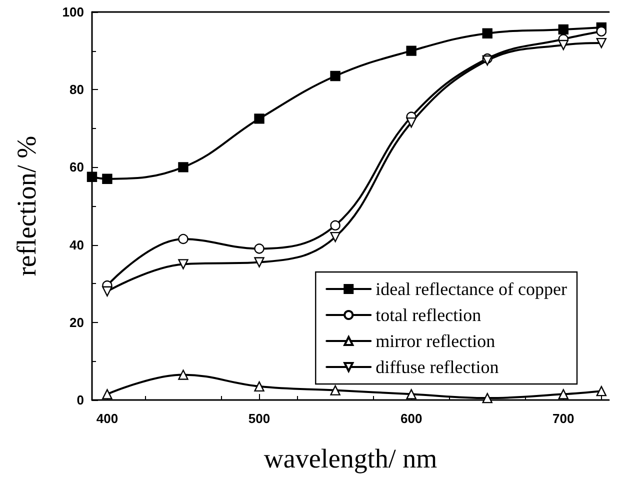 This screenshot has height=482, width=617. What do you see at coordinates (436, 341) in the screenshot?
I see `legend-label: mirror reflection` at bounding box center [436, 341].